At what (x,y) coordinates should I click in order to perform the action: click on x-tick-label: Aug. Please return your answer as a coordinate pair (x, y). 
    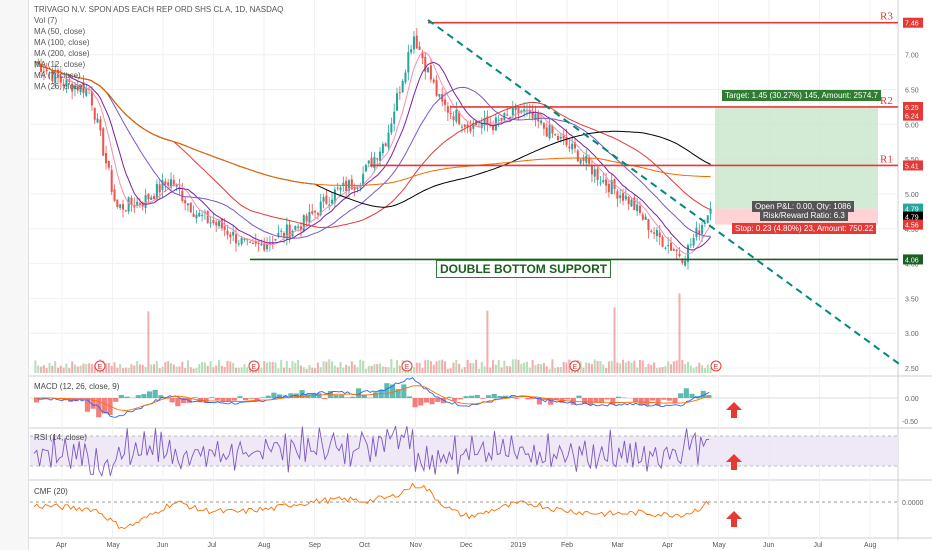
    Looking at the image, I should click on (870, 545).